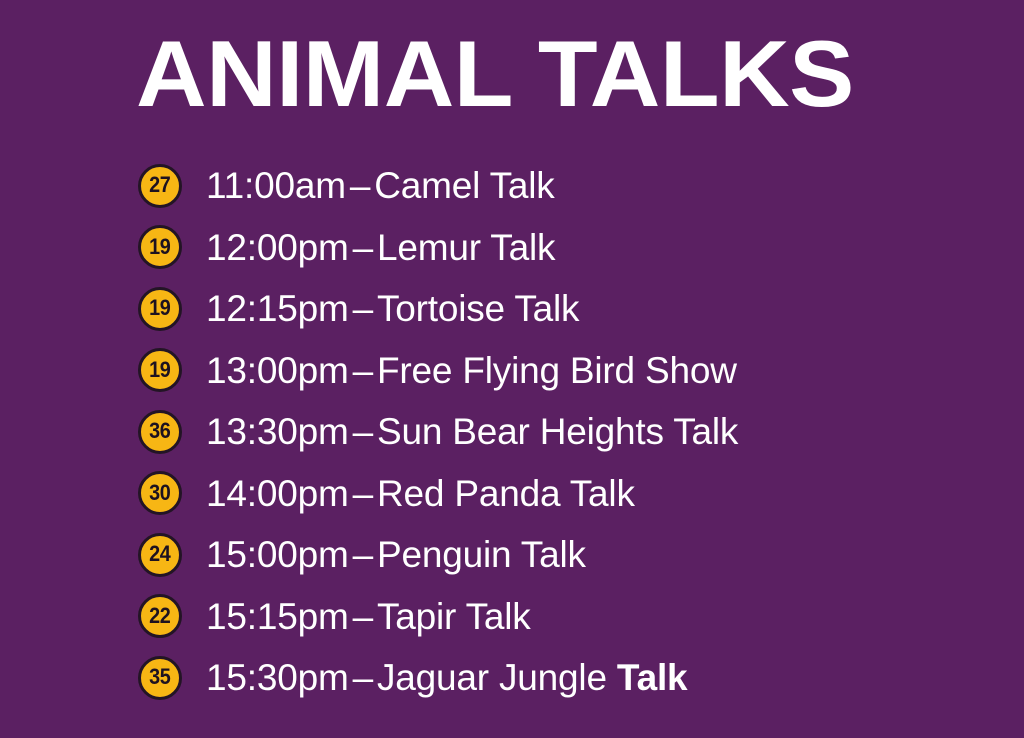 The image size is (1024, 738). I want to click on badge-number-label: 30, so click(160, 492).